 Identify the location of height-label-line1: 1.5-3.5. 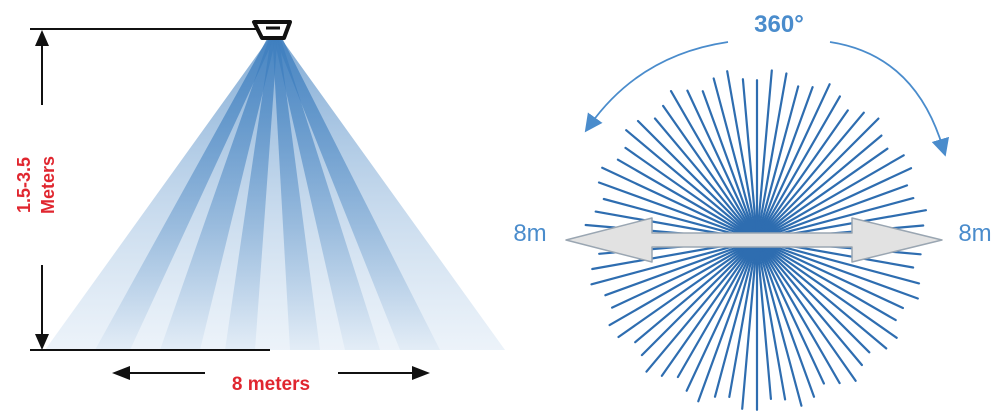
(24, 185).